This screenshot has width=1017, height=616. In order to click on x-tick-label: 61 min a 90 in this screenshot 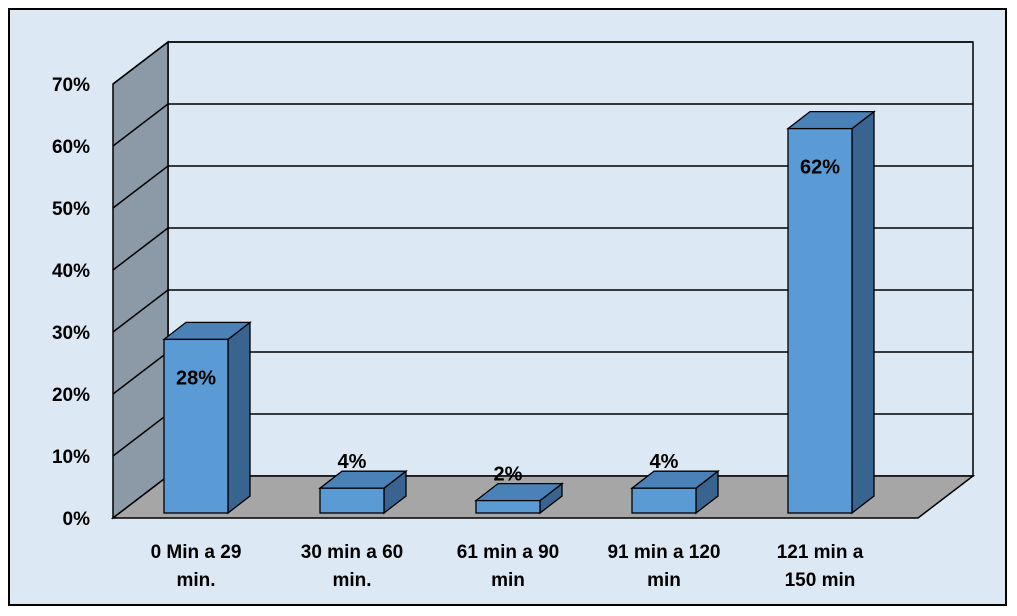, I will do `click(508, 552)`.